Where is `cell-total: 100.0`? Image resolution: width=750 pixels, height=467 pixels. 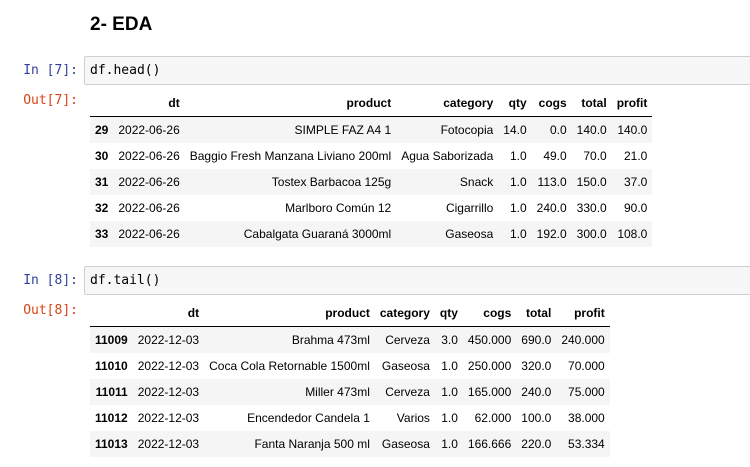
cell-total: 100.0 is located at coordinates (536, 418).